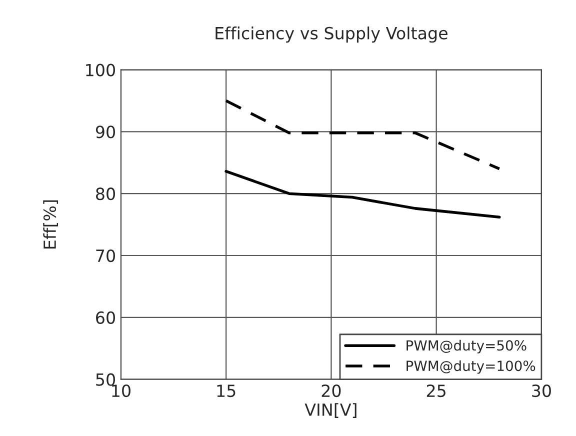 Image resolution: width=576 pixels, height=436 pixels. I want to click on x-axis-title: VIN[V], so click(330, 410).